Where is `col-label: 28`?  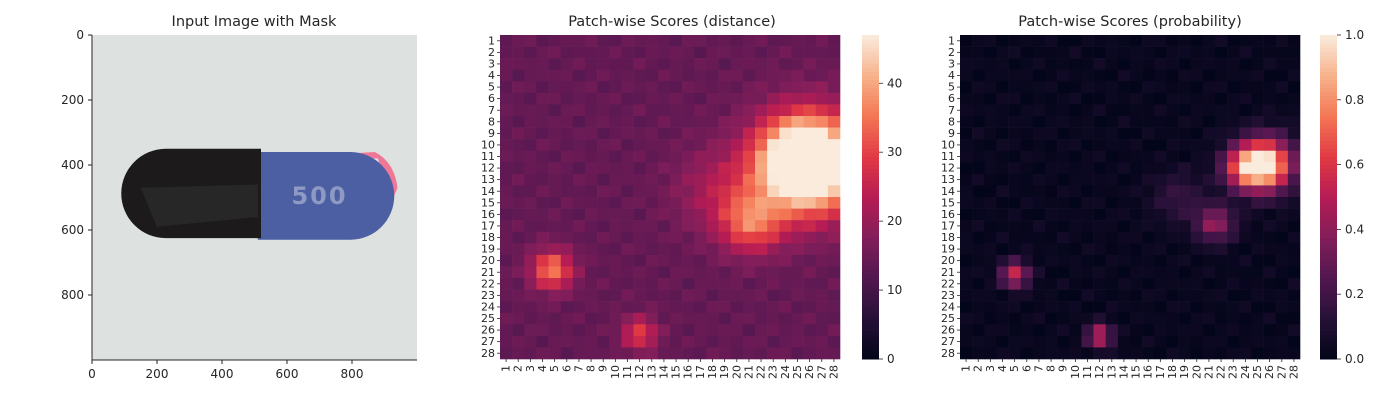 col-label: 28 is located at coordinates (1293, 372).